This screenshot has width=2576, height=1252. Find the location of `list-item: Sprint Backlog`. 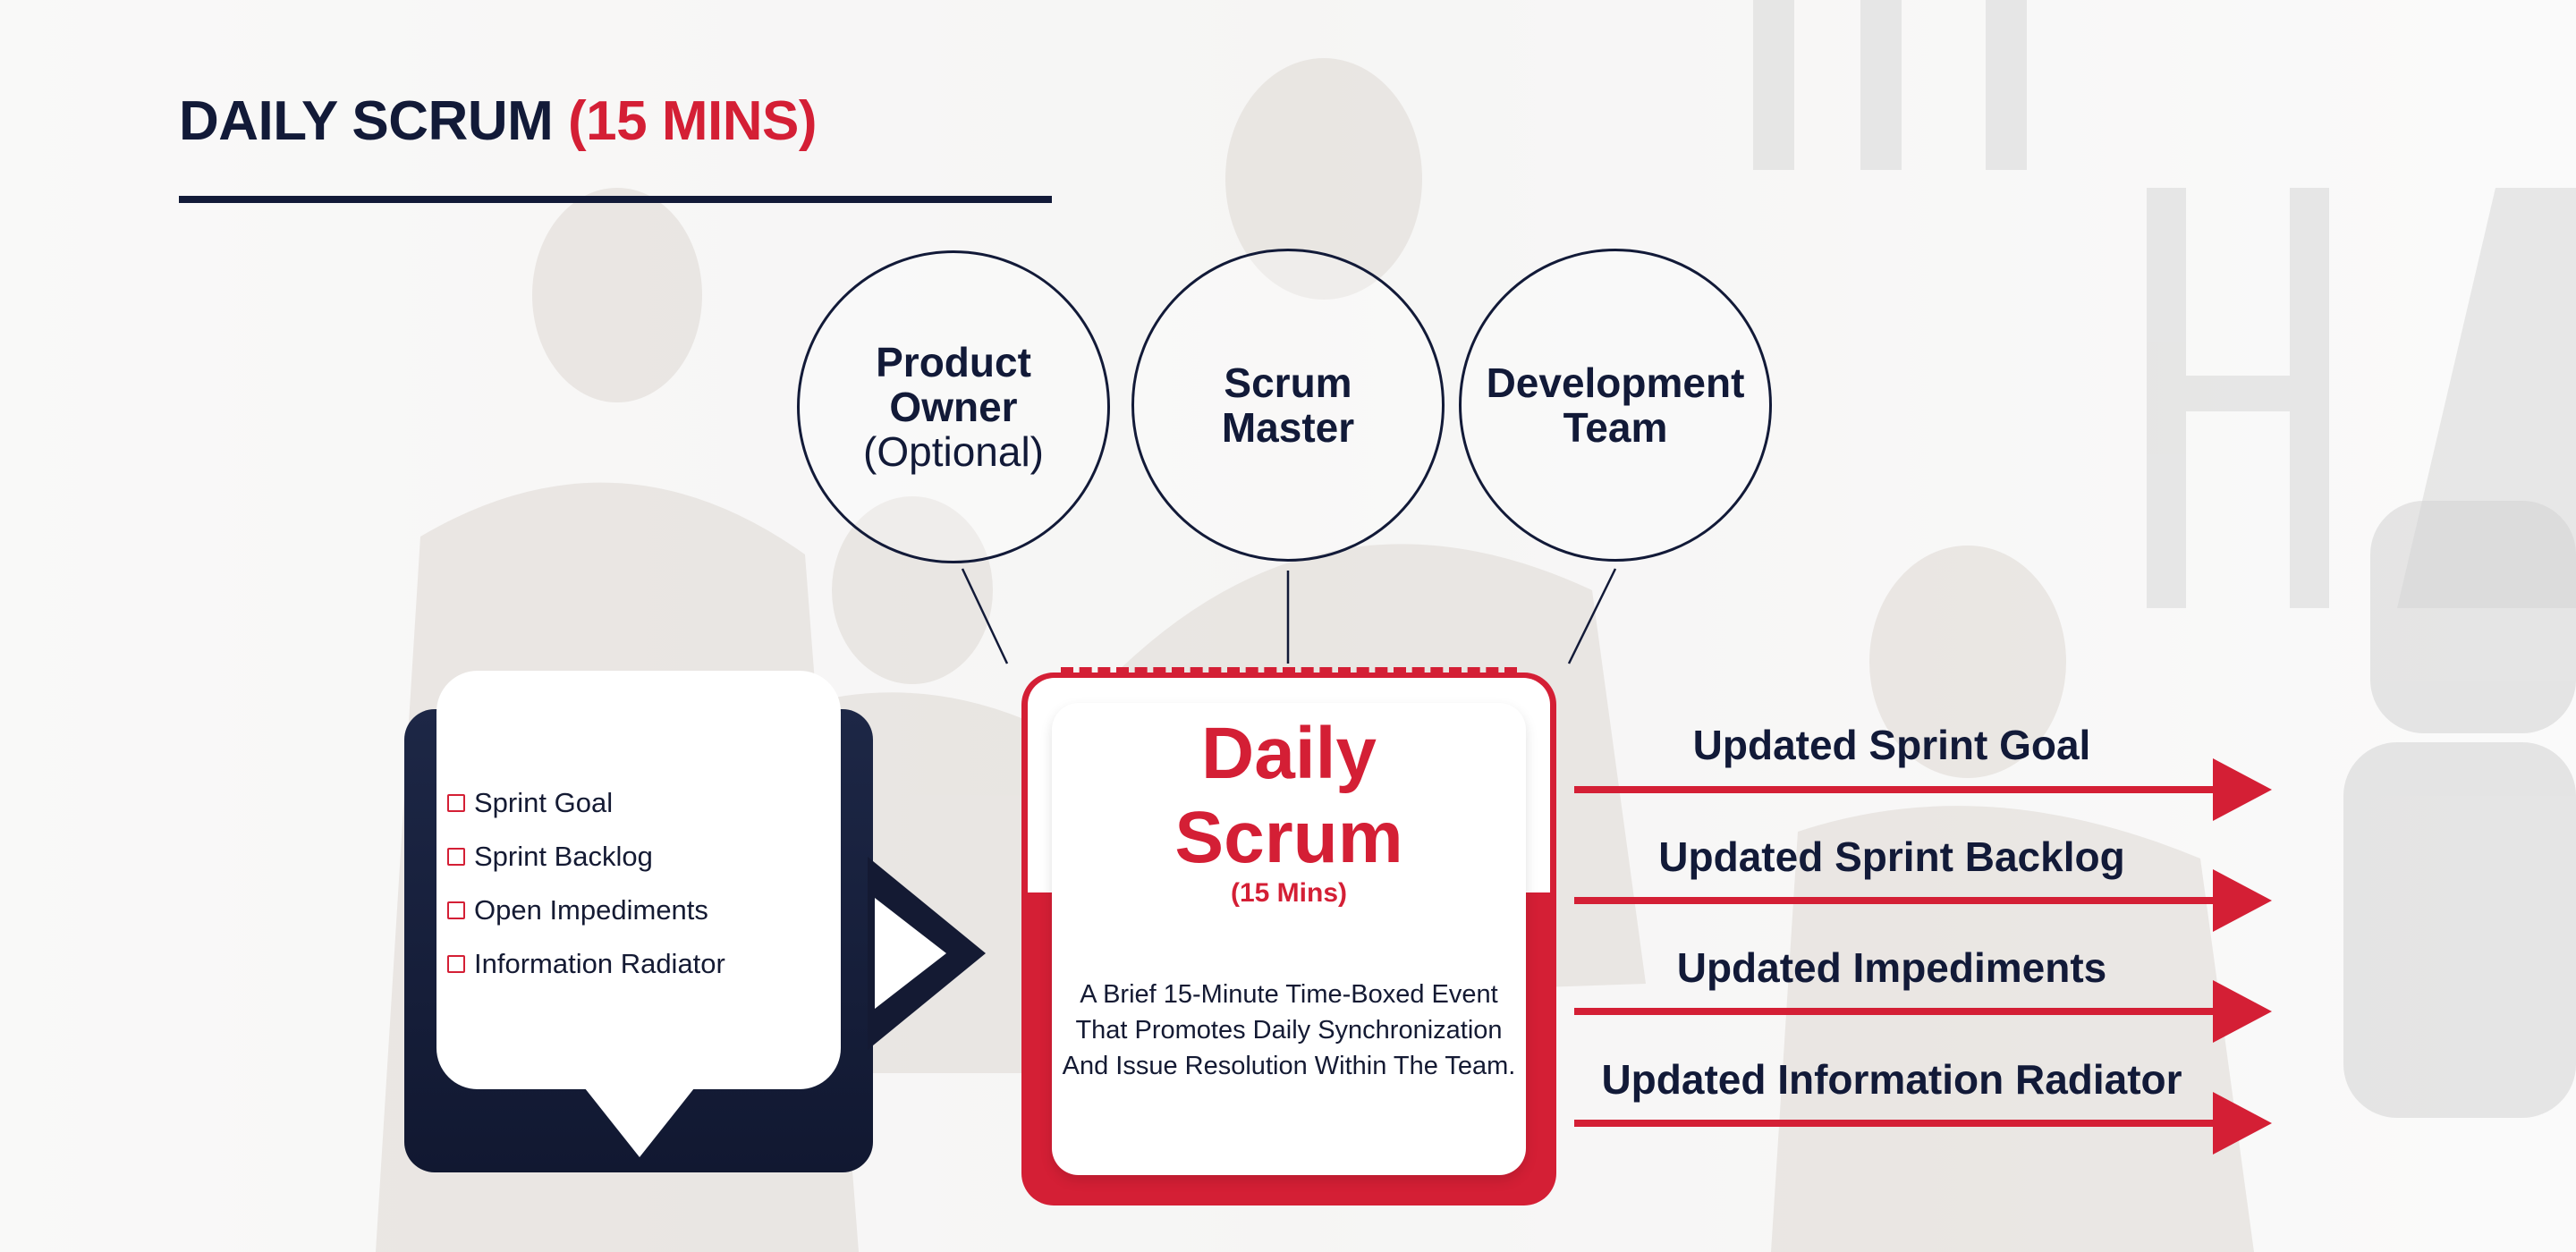

list-item: Sprint Backlog is located at coordinates (644, 857).